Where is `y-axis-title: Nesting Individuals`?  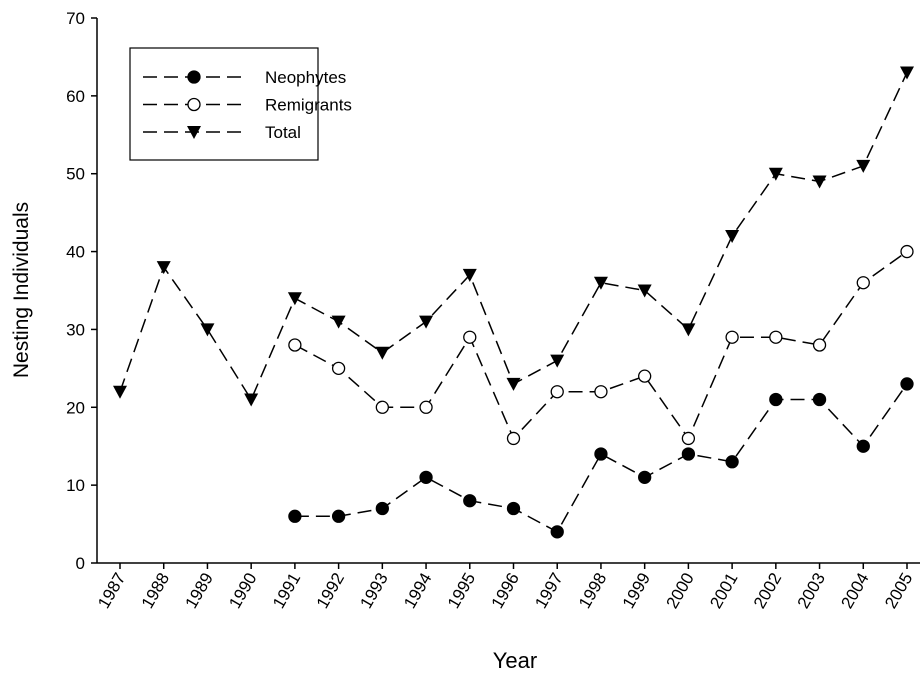 y-axis-title: Nesting Individuals is located at coordinates (21, 290).